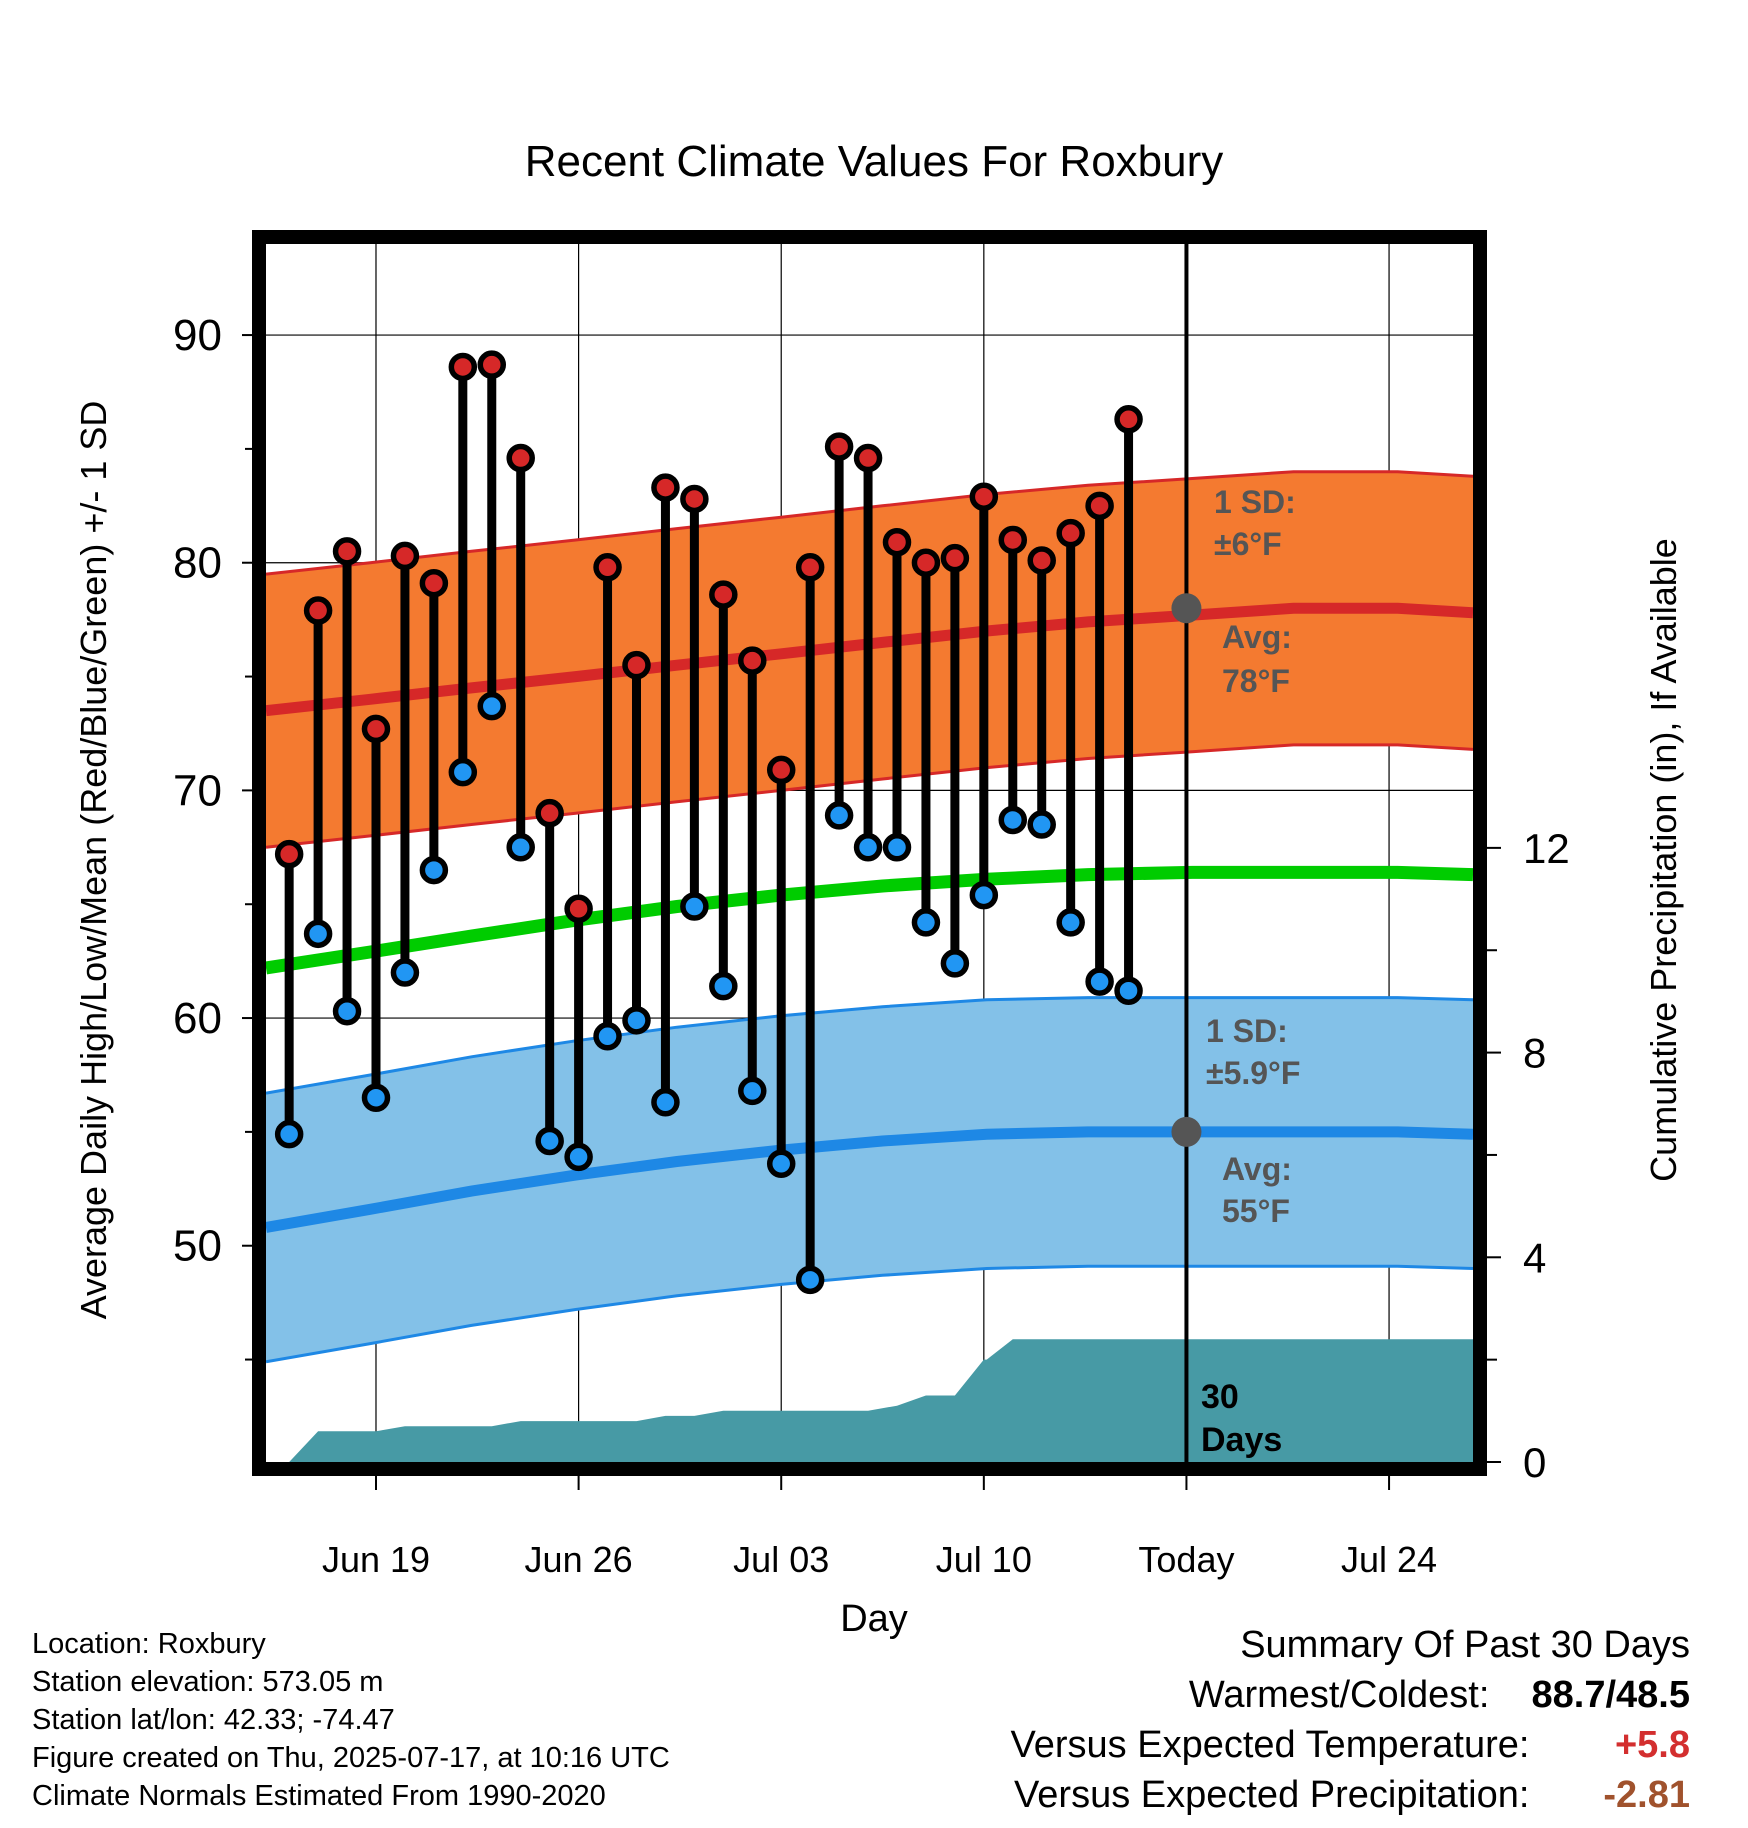 This screenshot has height=1828, width=1748. Describe the element at coordinates (208, 1682) in the screenshot. I see `elevation-text: Station elevation: 573.05 m` at that location.